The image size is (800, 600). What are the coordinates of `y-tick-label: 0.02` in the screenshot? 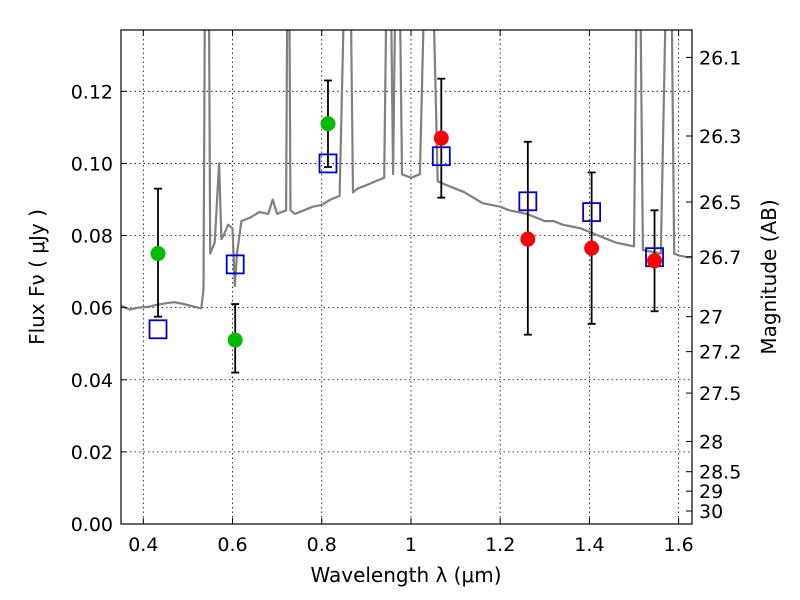 It's located at (92, 453).